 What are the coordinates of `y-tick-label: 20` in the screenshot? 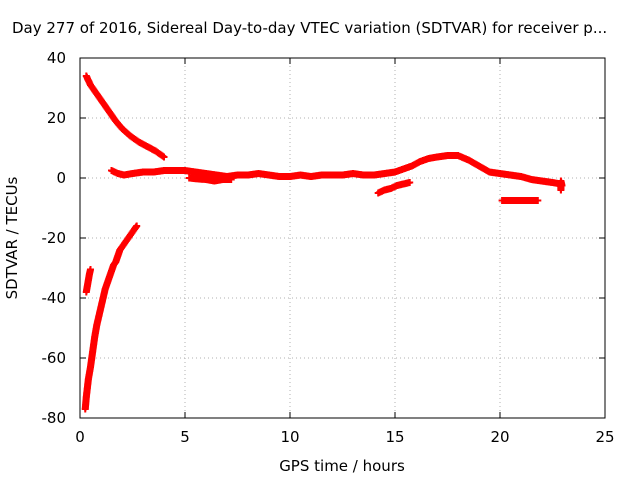 It's located at (56, 118).